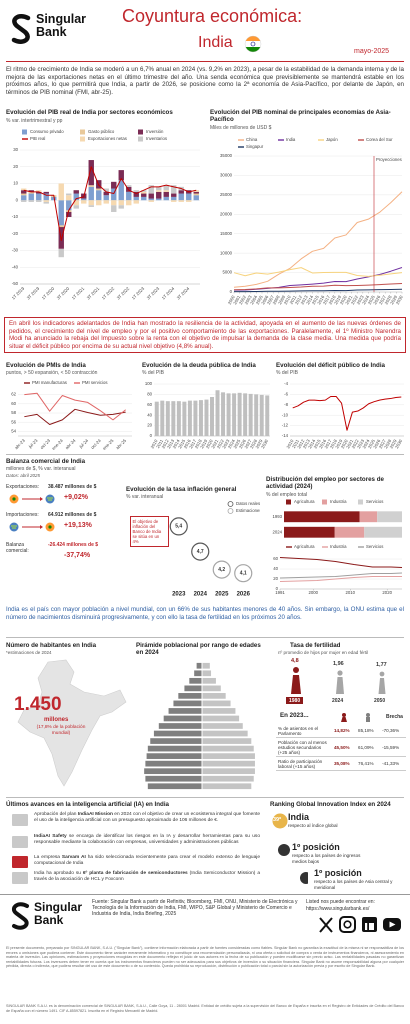 The height and width of the screenshot is (1024, 410). Describe the element at coordinates (108, 293) in the screenshot. I see `x-tick-label: 1T 2022` at that location.